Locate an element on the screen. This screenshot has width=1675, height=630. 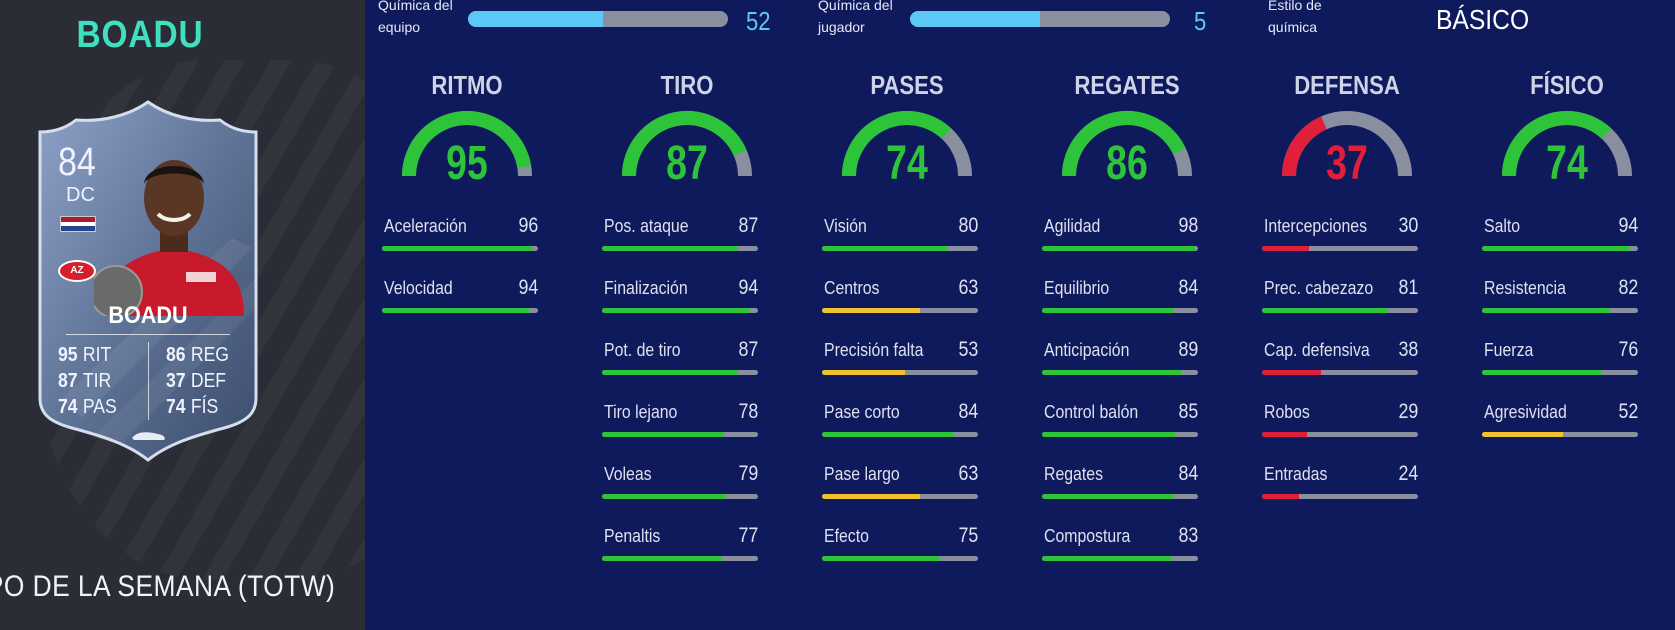
attribute-row: Pot. de tiro 87 is located at coordinates (682, 359).